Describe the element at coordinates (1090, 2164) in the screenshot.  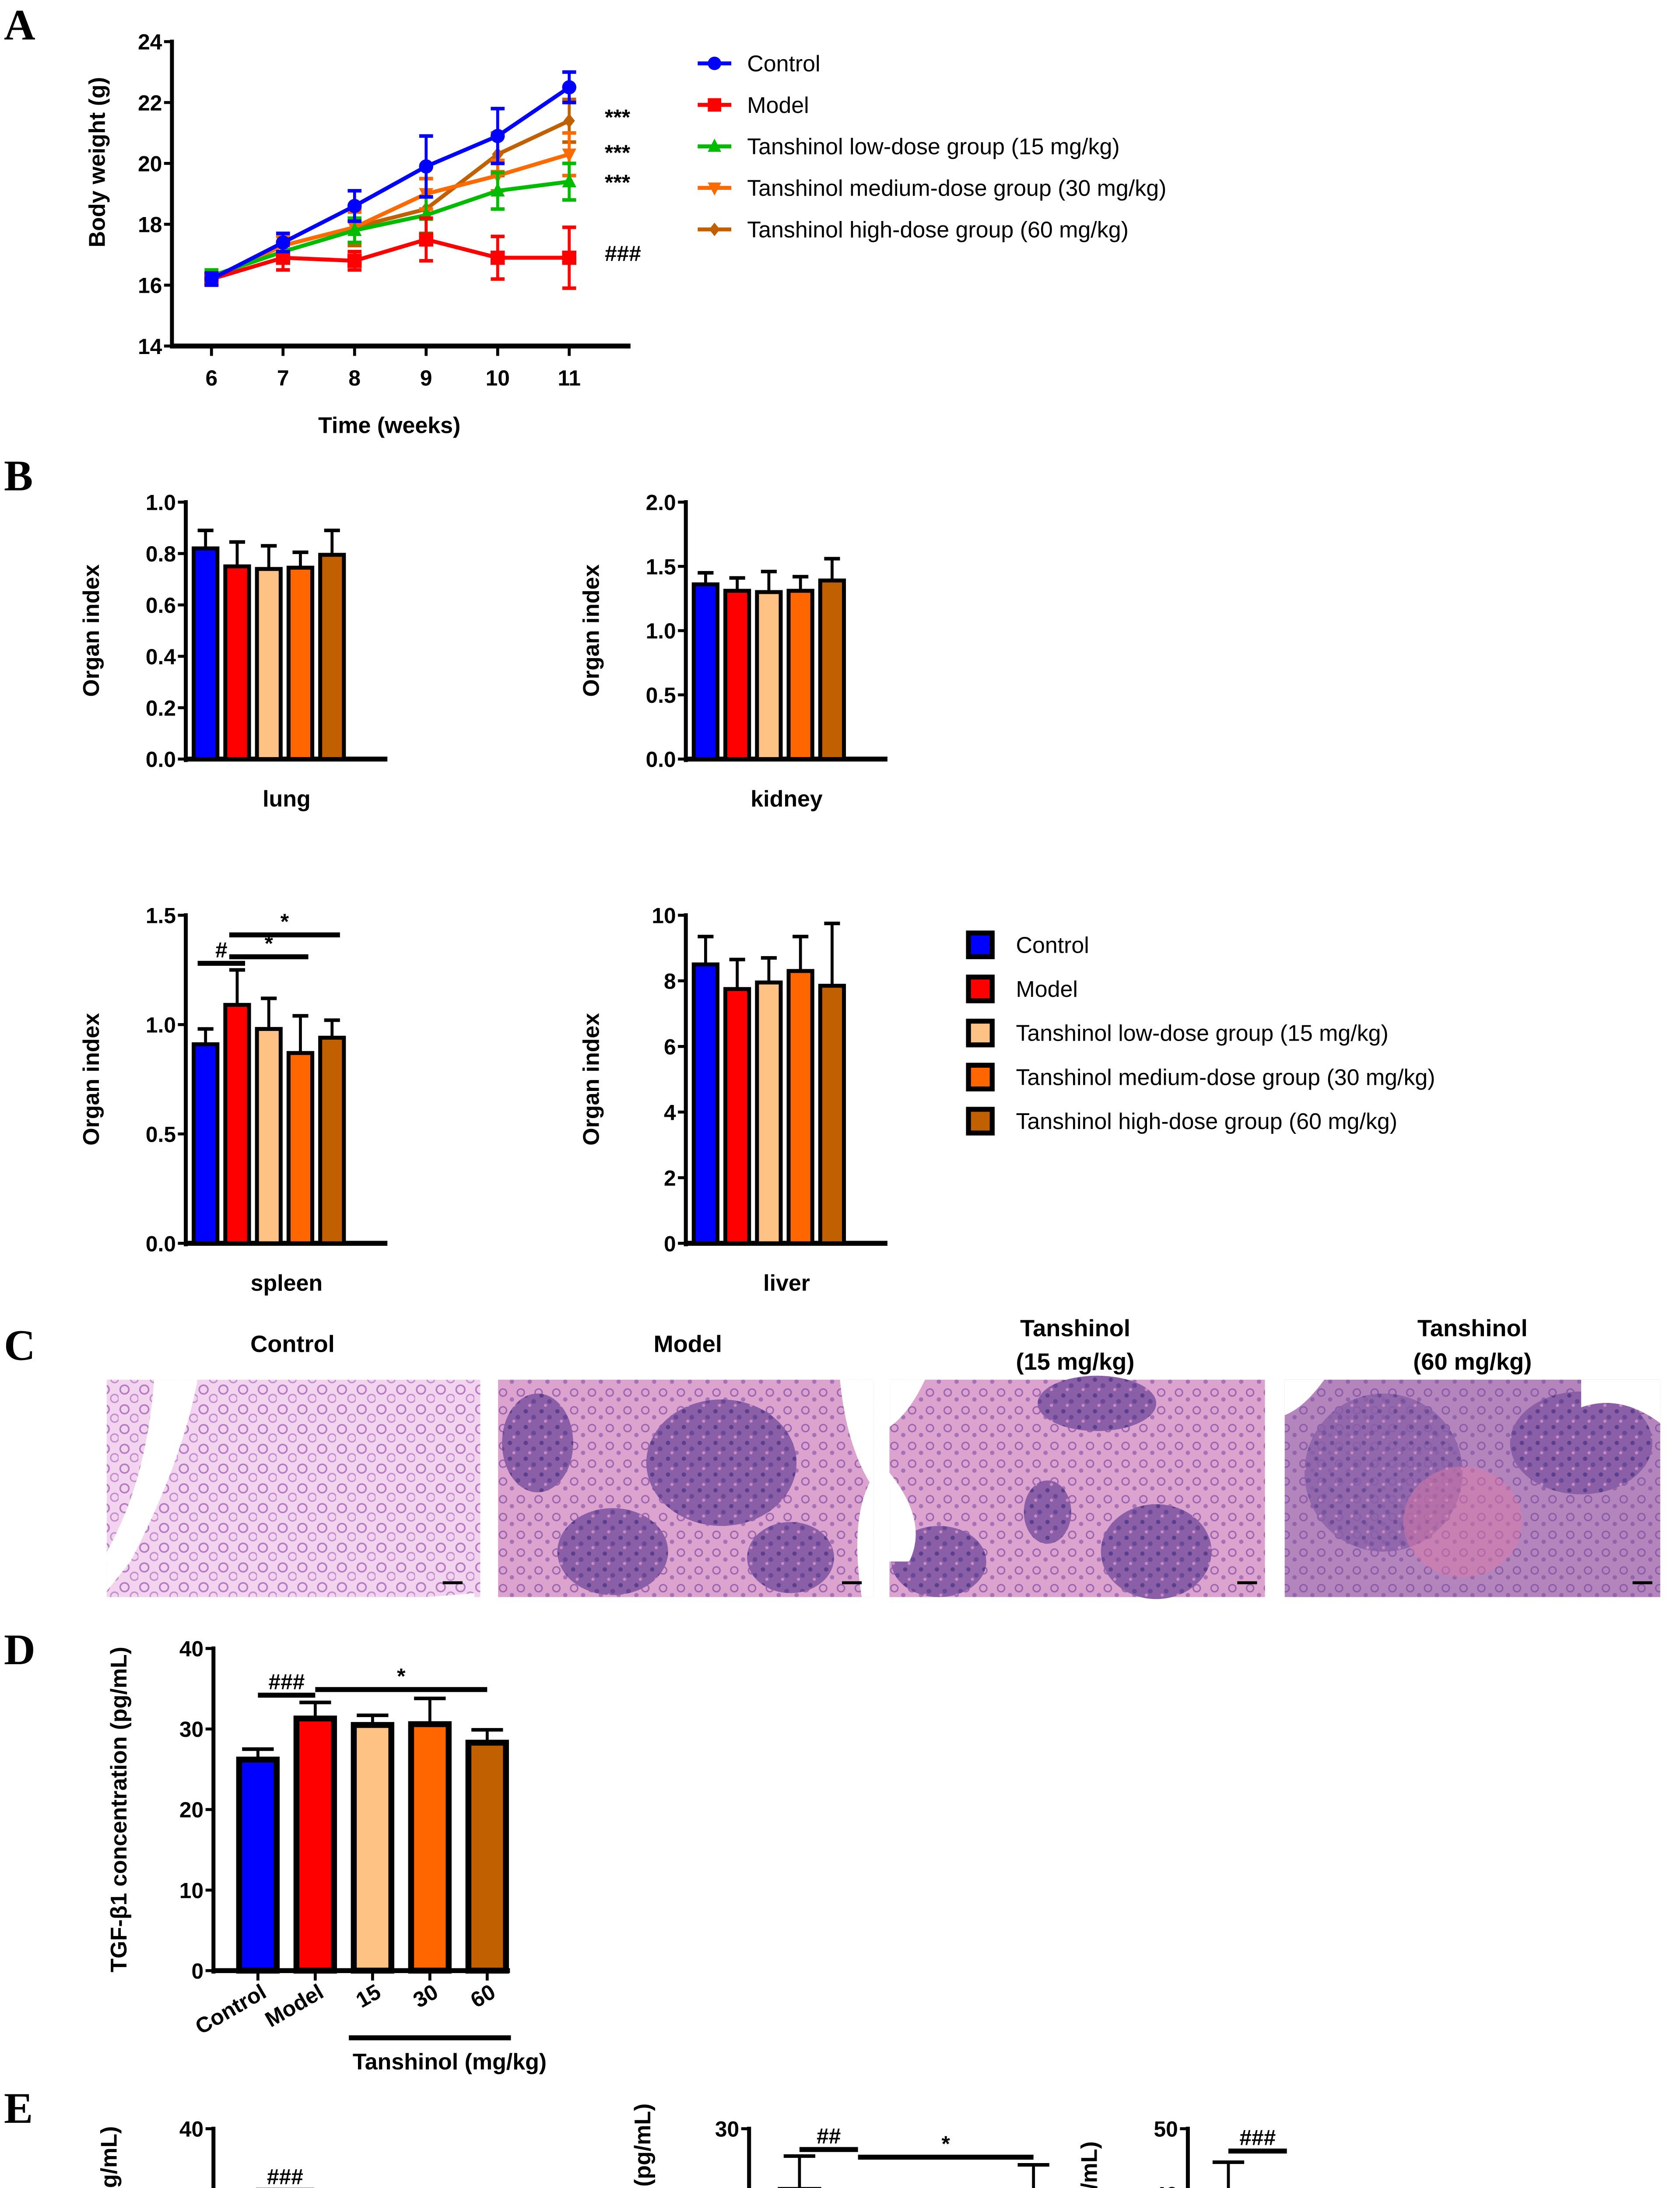
I see `y-axis-title: IFN-γ concentration (pg/mL)` at that location.